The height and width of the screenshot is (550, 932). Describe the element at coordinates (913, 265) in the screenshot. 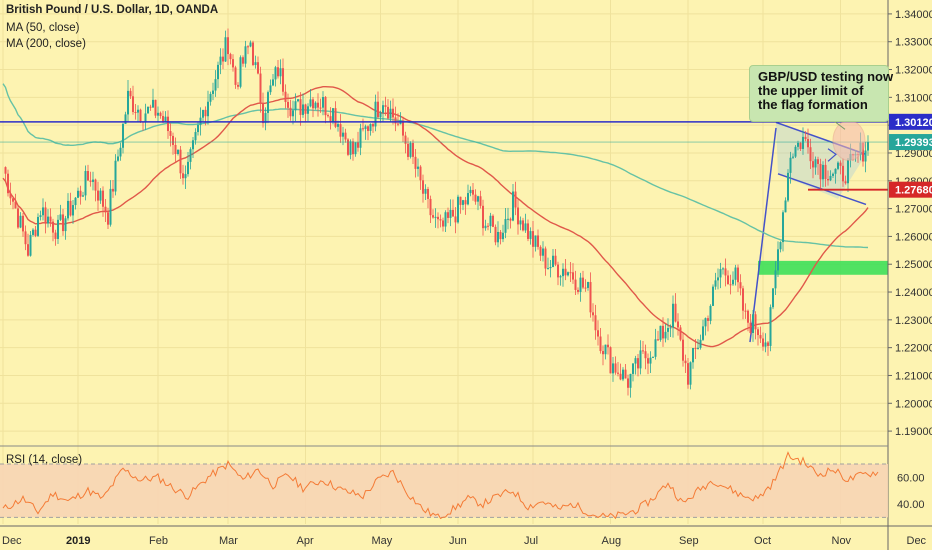

I see `price-tick-label: 1.25000` at that location.